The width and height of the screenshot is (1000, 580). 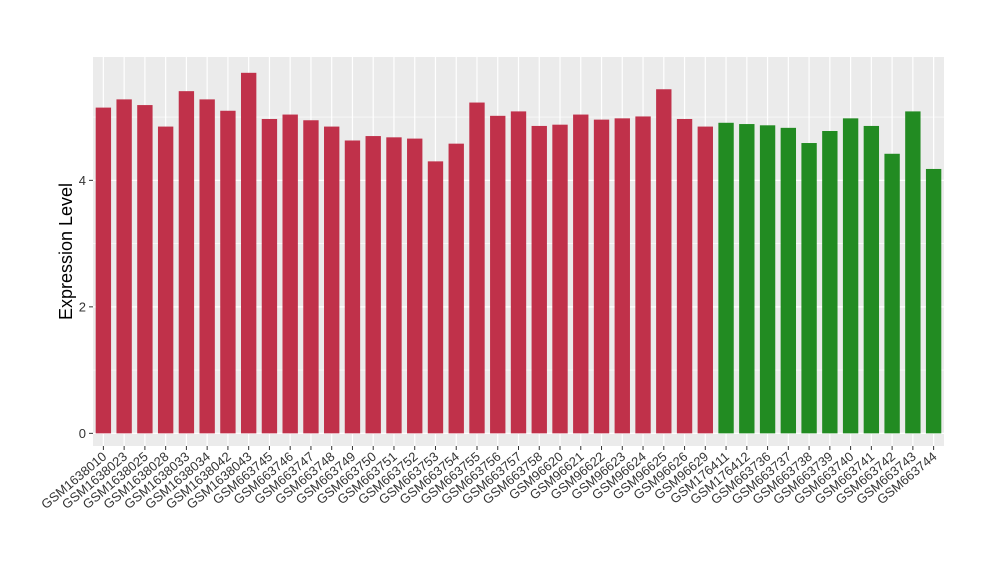 What do you see at coordinates (788, 280) in the screenshot?
I see `bar-GSM663737` at bounding box center [788, 280].